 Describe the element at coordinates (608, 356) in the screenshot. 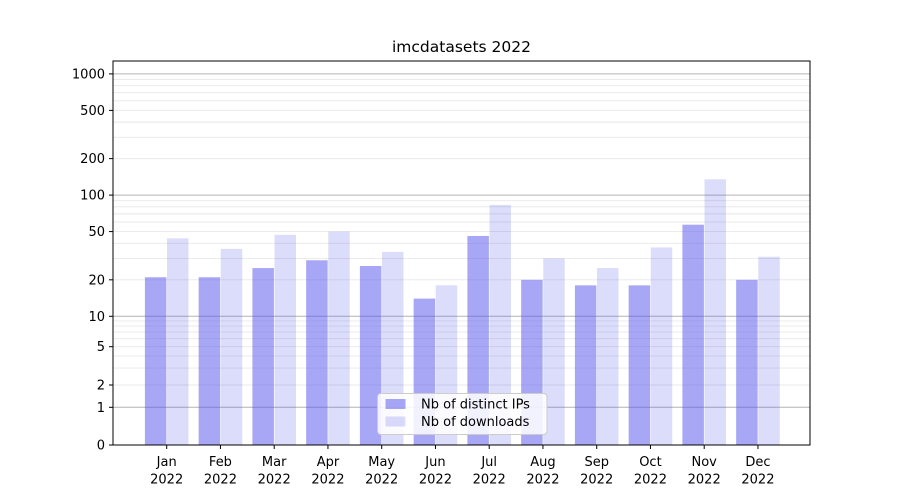

I see `bar-sep-downloads` at that location.